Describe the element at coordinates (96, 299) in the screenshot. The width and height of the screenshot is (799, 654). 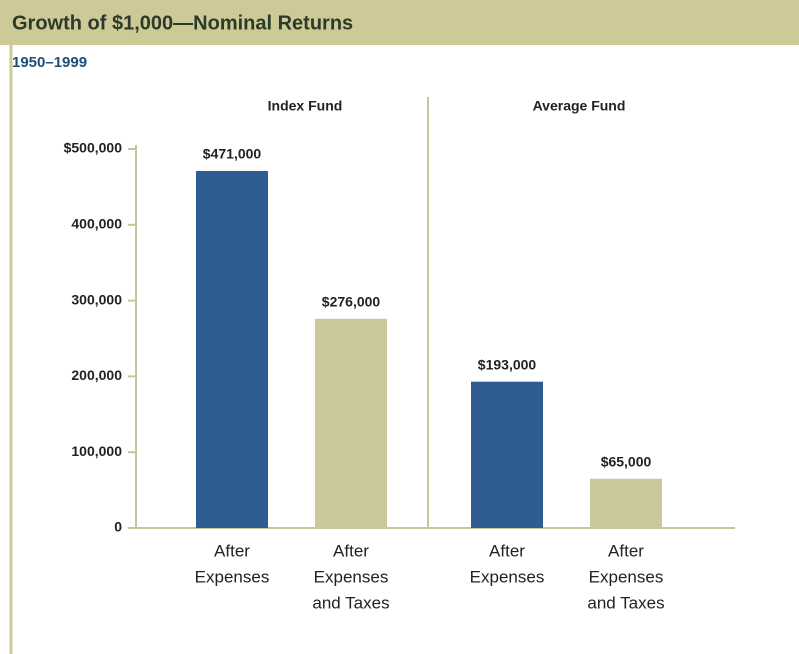
I see `y-tick-label: 300,000` at that location.